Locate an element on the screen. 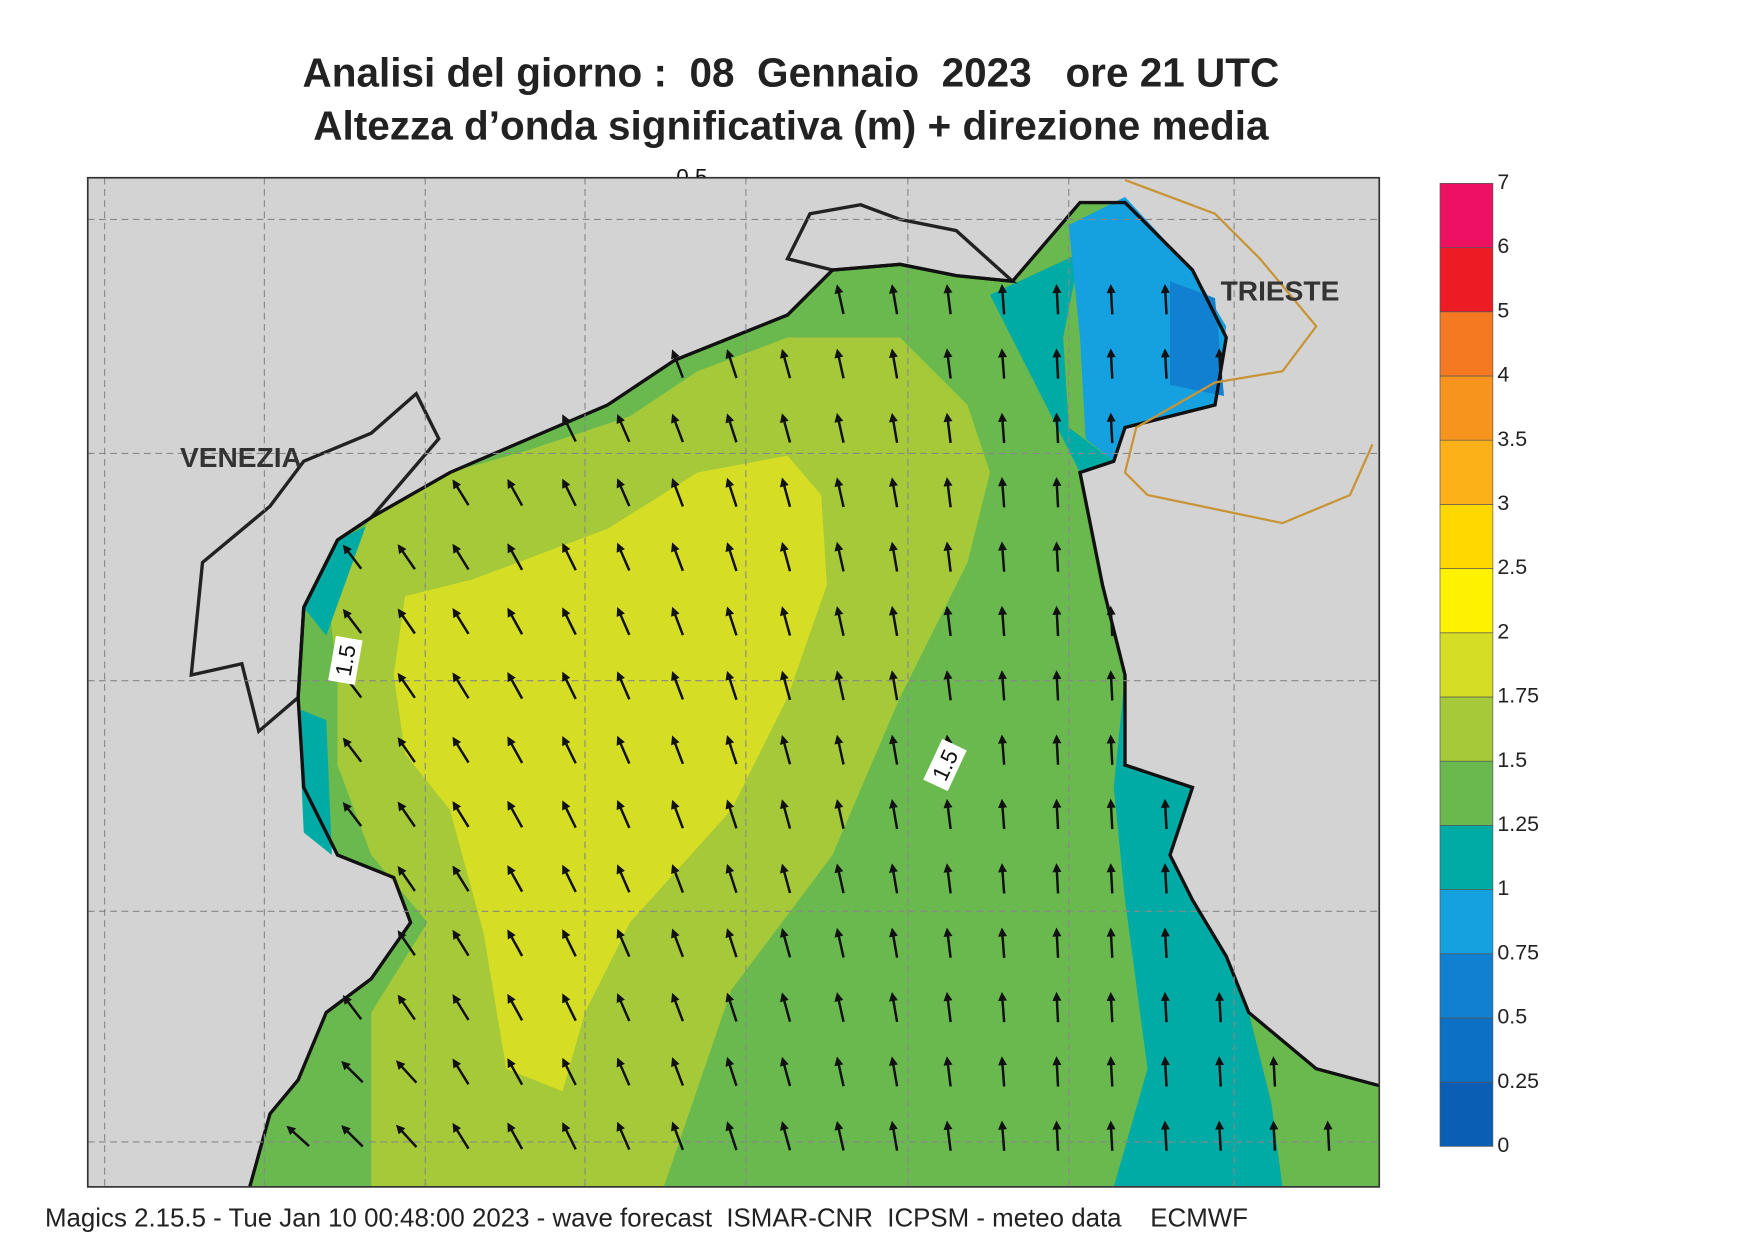 This screenshot has width=1755, height=1242. contour-label-box: 1.5 is located at coordinates (345, 660).